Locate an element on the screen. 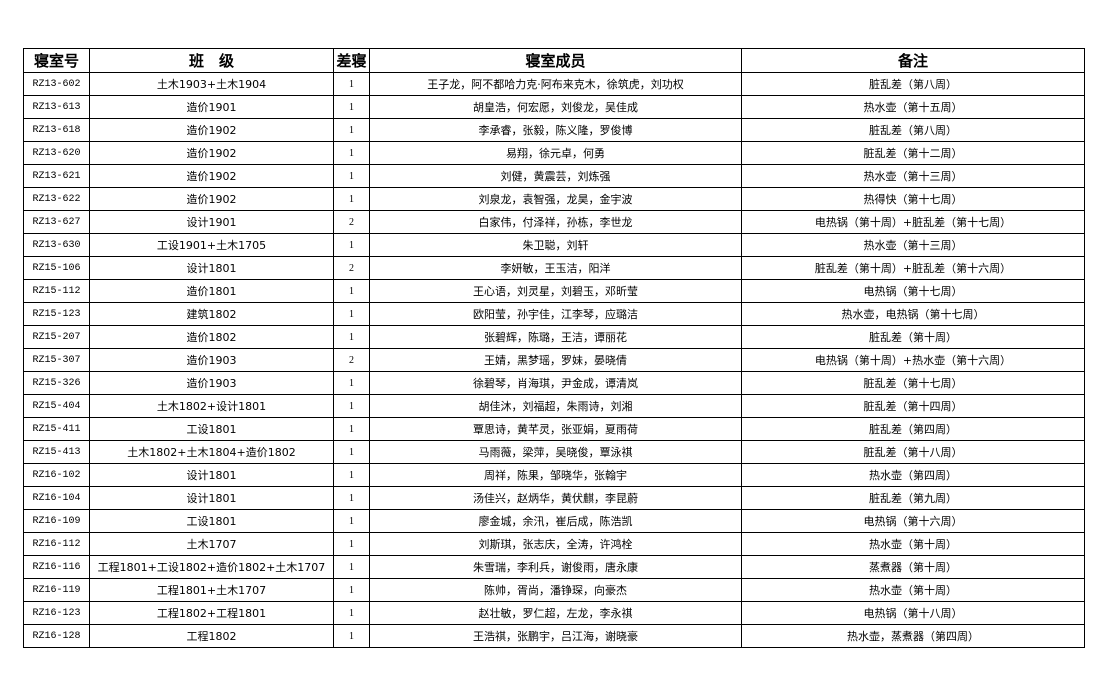  note-cell: 热水壶（第十周） is located at coordinates (913, 544).